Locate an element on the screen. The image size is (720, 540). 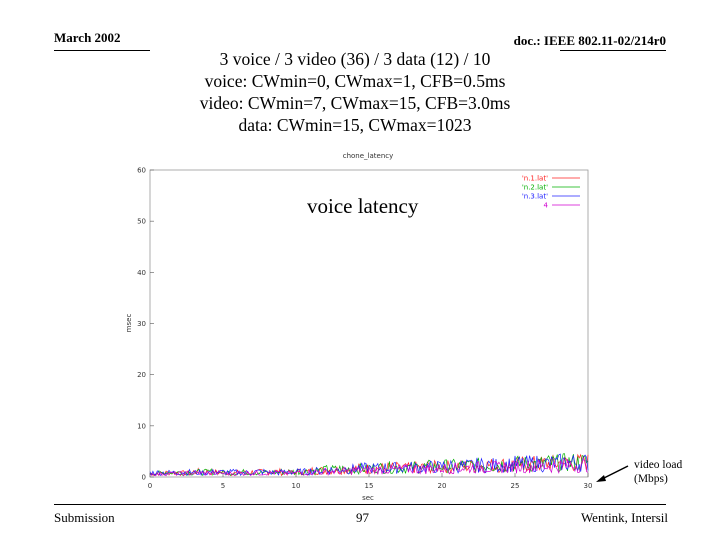
y-tick-label: 60 is located at coordinates (141, 171).